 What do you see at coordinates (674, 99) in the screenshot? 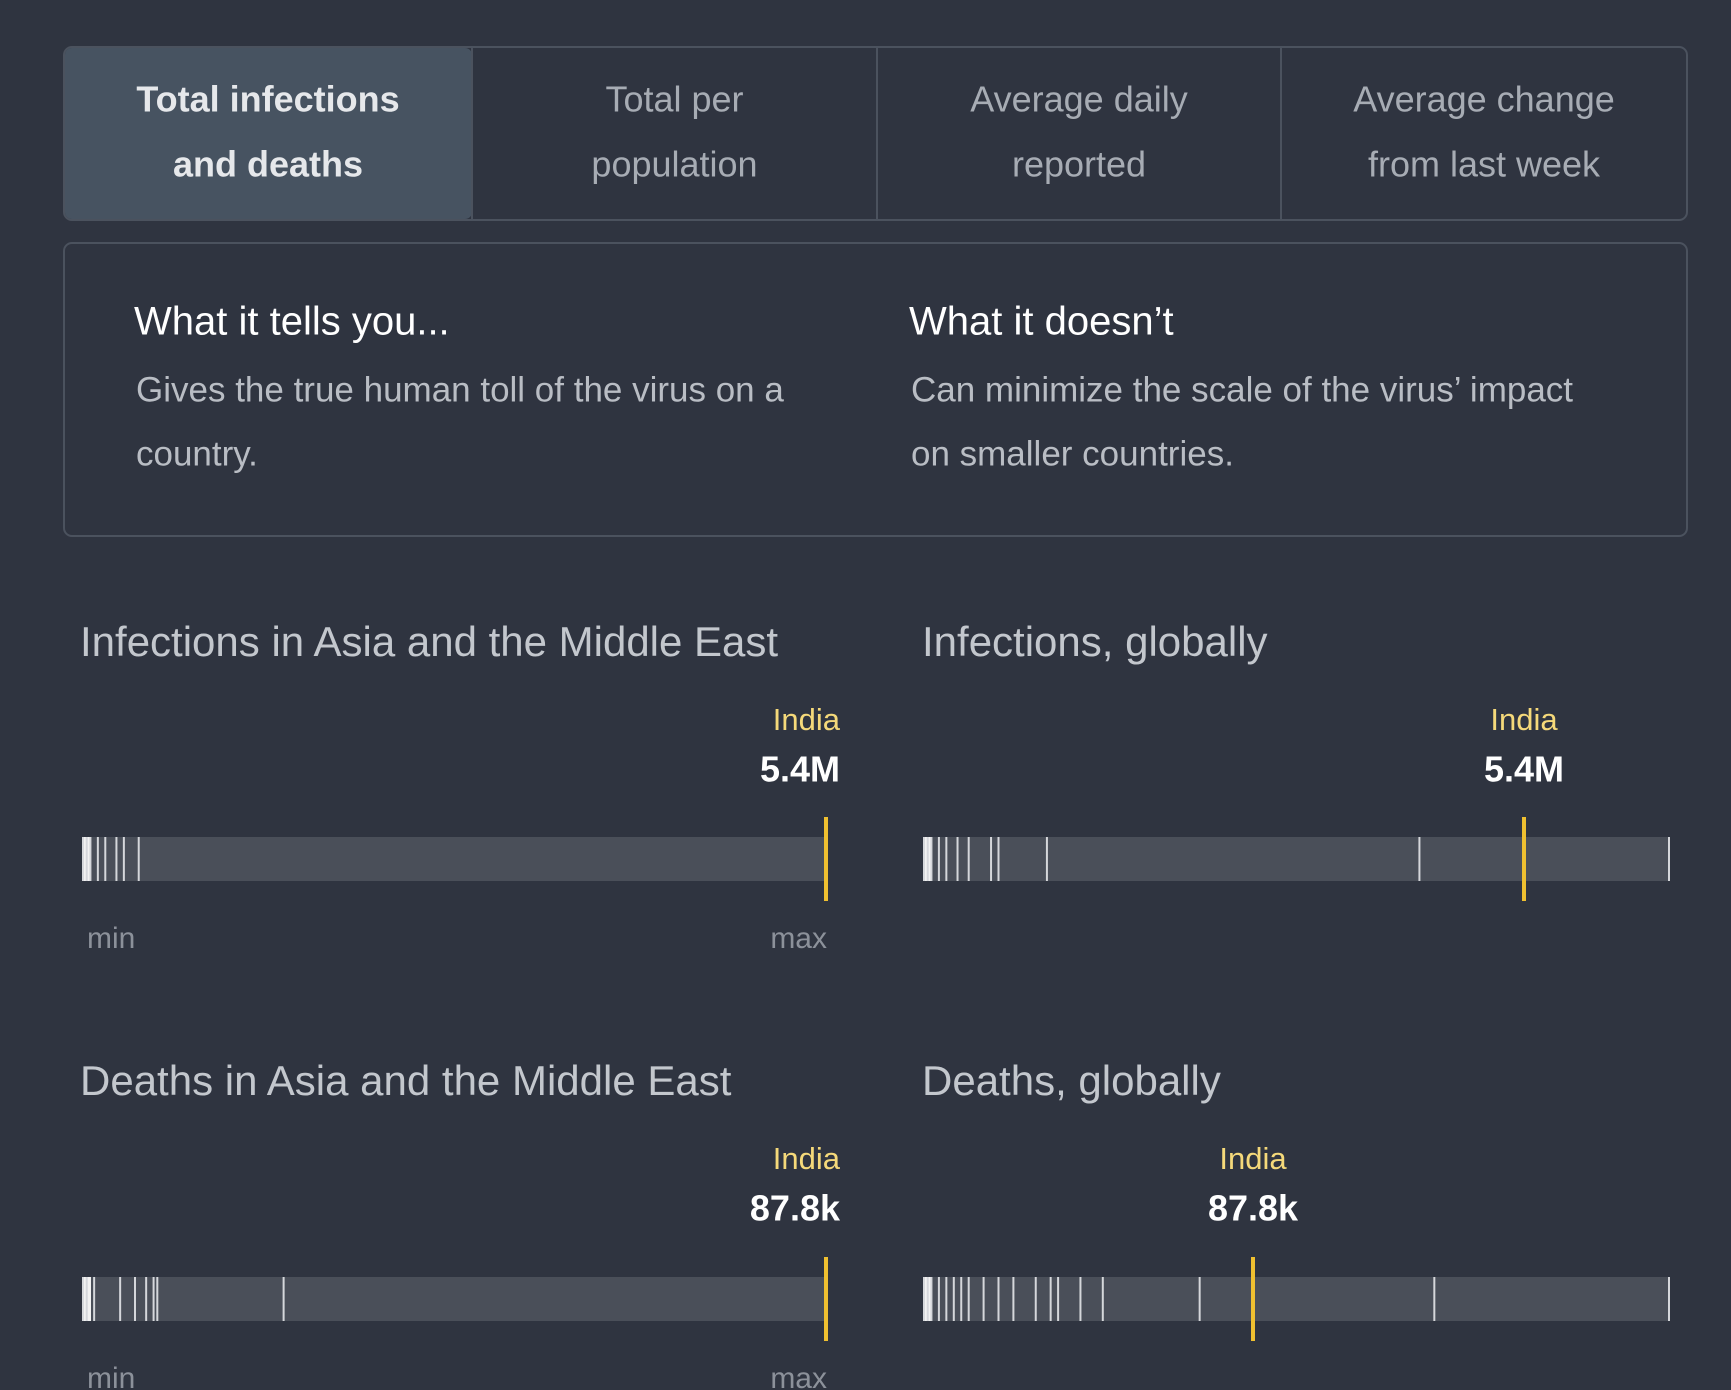
I see `tab-label: Total per` at bounding box center [674, 99].